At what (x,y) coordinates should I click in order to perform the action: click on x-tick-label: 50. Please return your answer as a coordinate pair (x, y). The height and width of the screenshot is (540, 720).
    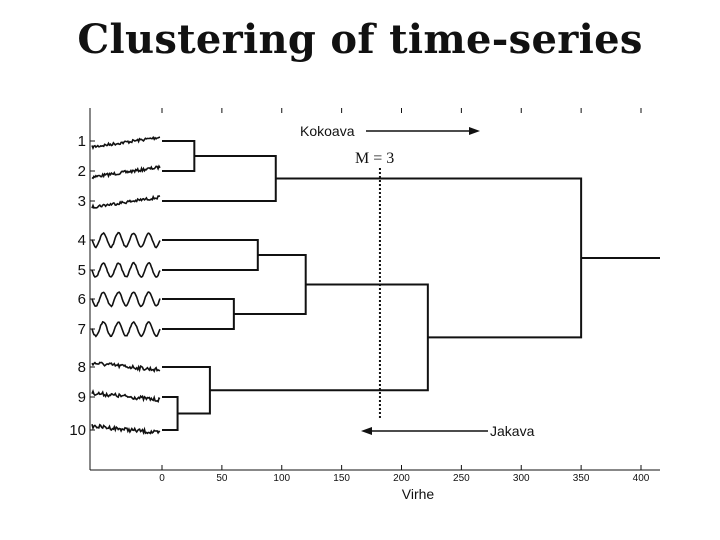
    Looking at the image, I should click on (222, 478).